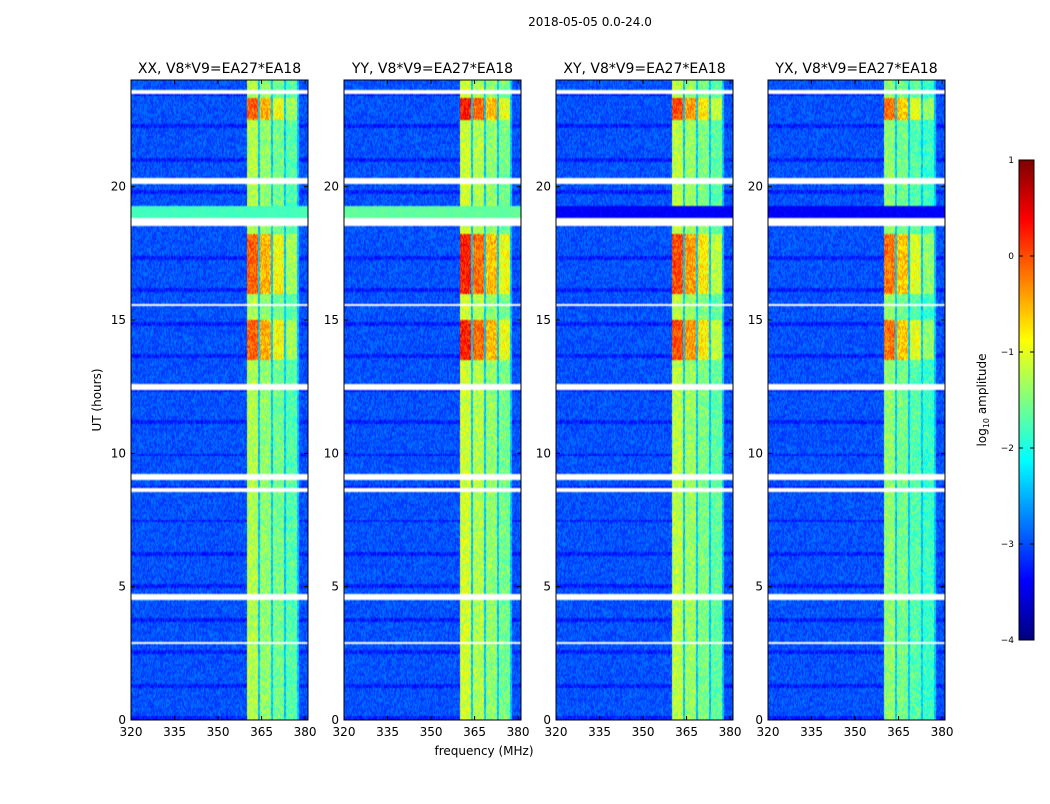 Image resolution: width=1050 pixels, height=804 pixels. I want to click on panel-title: YX, V8*V9=EA27*EA18, so click(855, 69).